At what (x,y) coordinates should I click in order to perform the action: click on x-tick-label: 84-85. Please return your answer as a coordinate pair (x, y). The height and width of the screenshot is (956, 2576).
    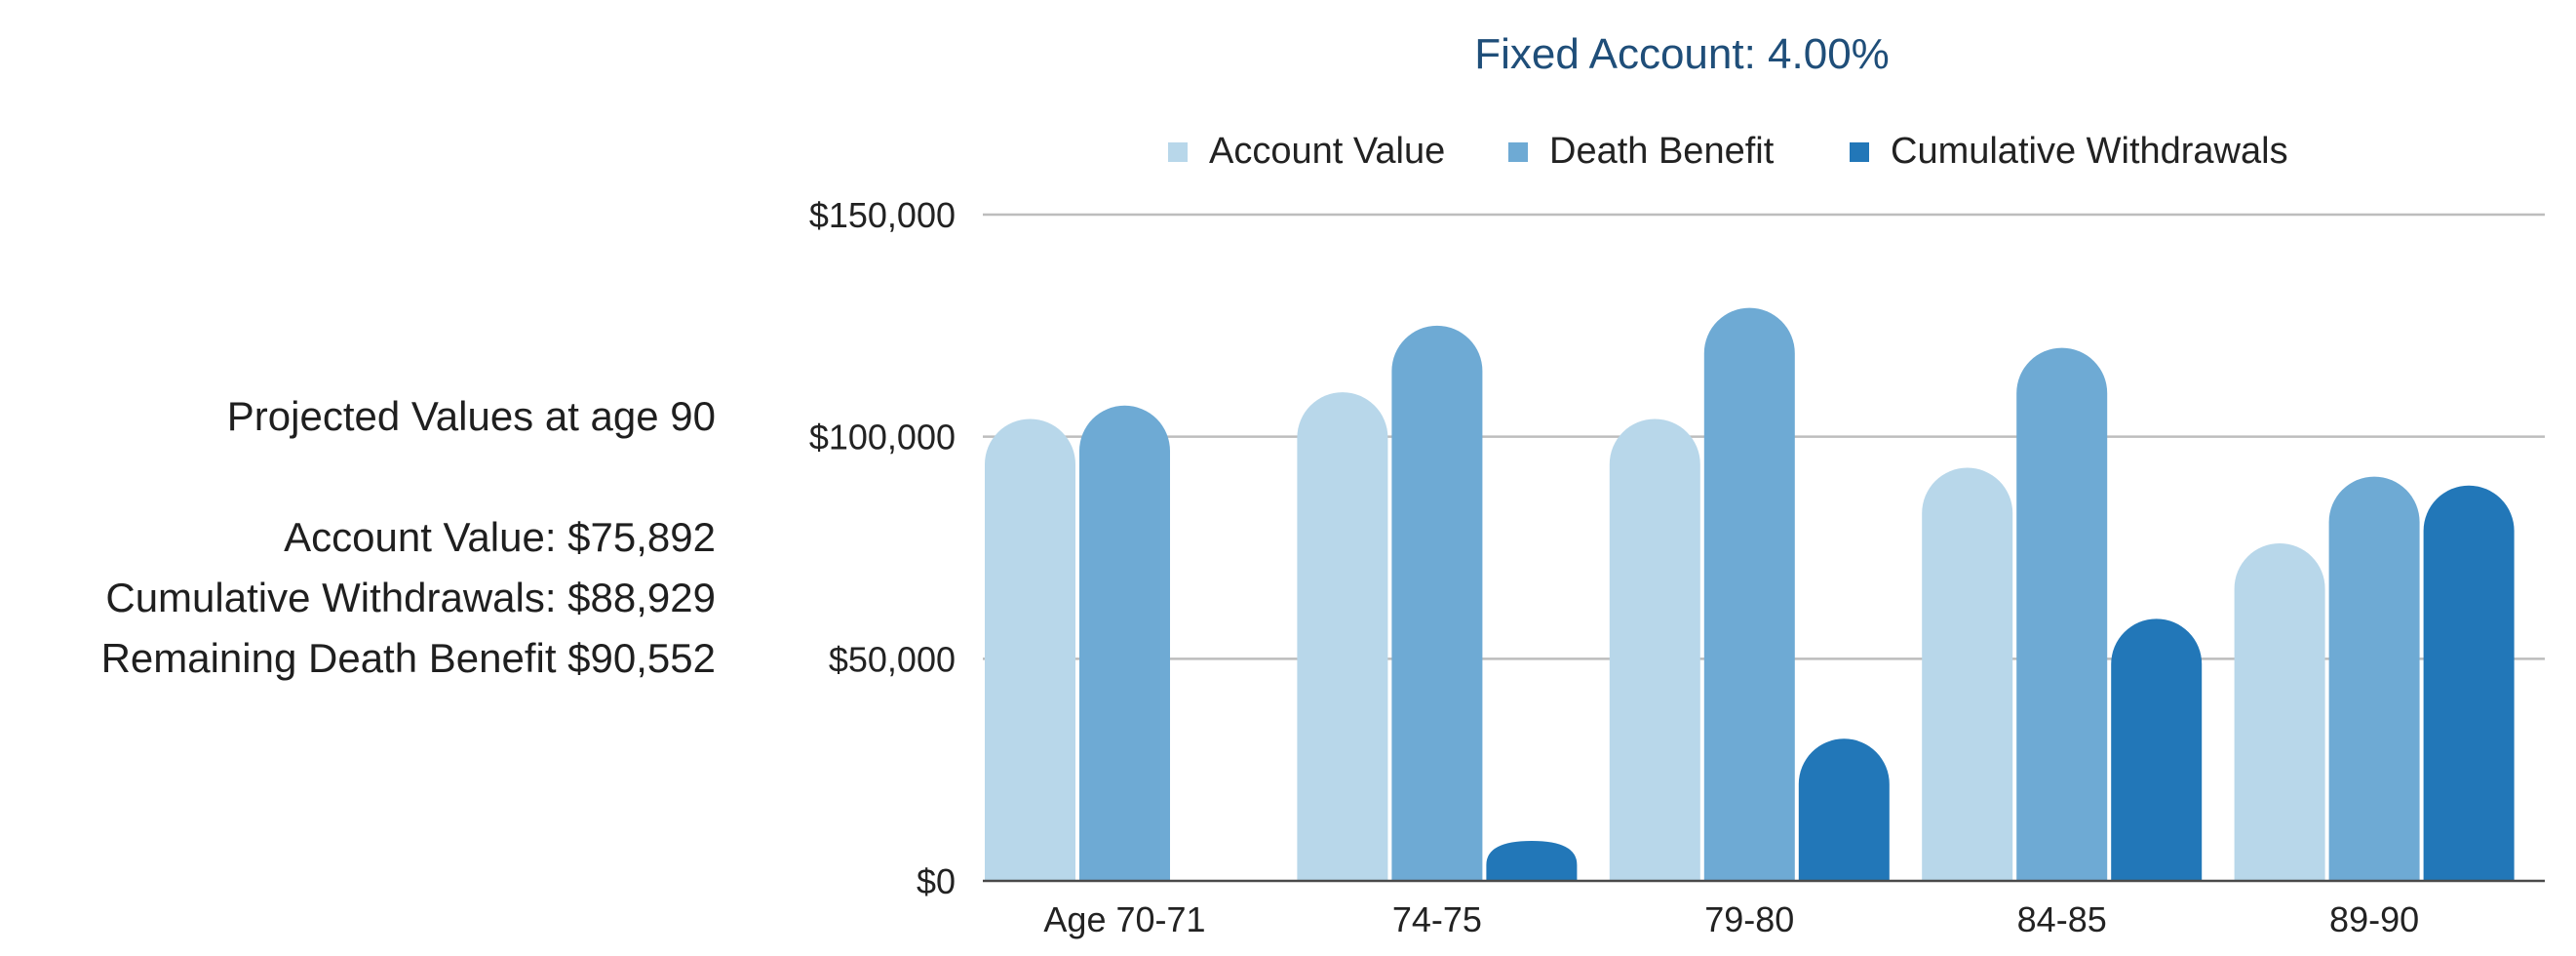
    Looking at the image, I should click on (2062, 919).